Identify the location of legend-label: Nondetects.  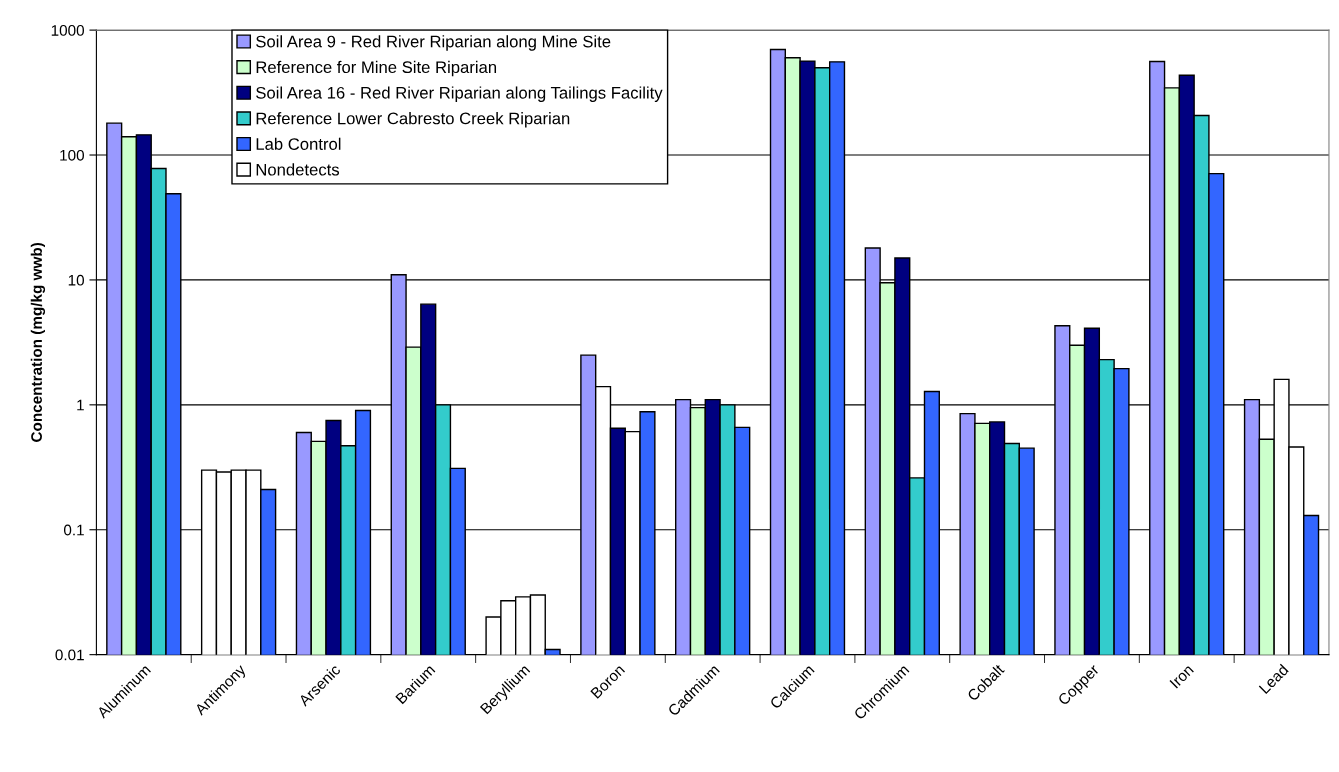
(298, 169).